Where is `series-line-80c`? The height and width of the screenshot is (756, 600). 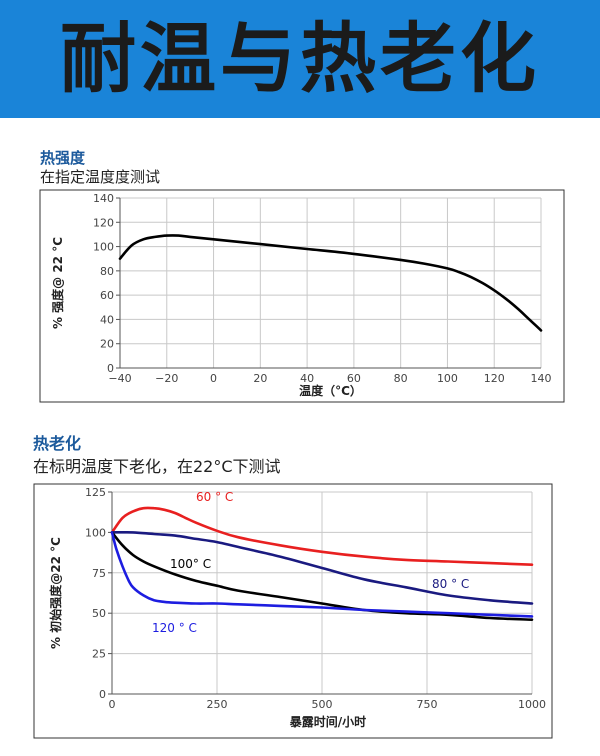
series-line-80c is located at coordinates (322, 567).